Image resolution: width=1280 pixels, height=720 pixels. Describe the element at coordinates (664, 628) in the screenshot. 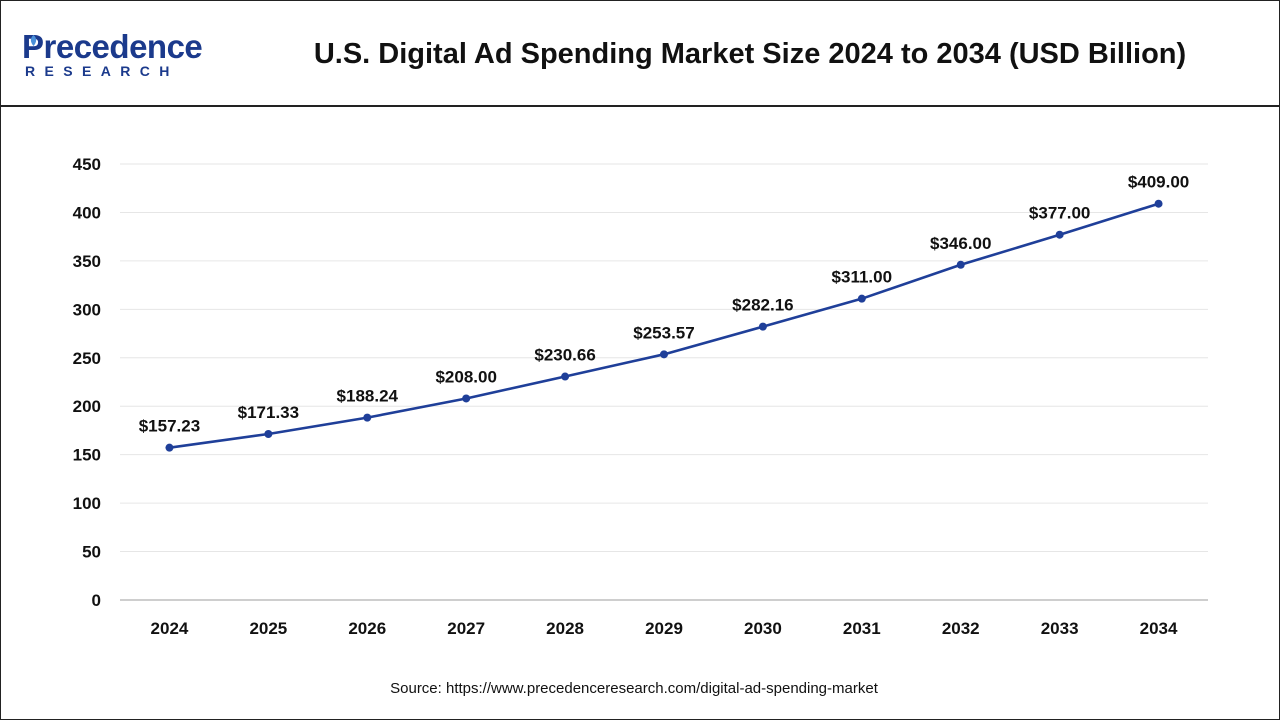

I see `x-tick-label: 2029` at that location.